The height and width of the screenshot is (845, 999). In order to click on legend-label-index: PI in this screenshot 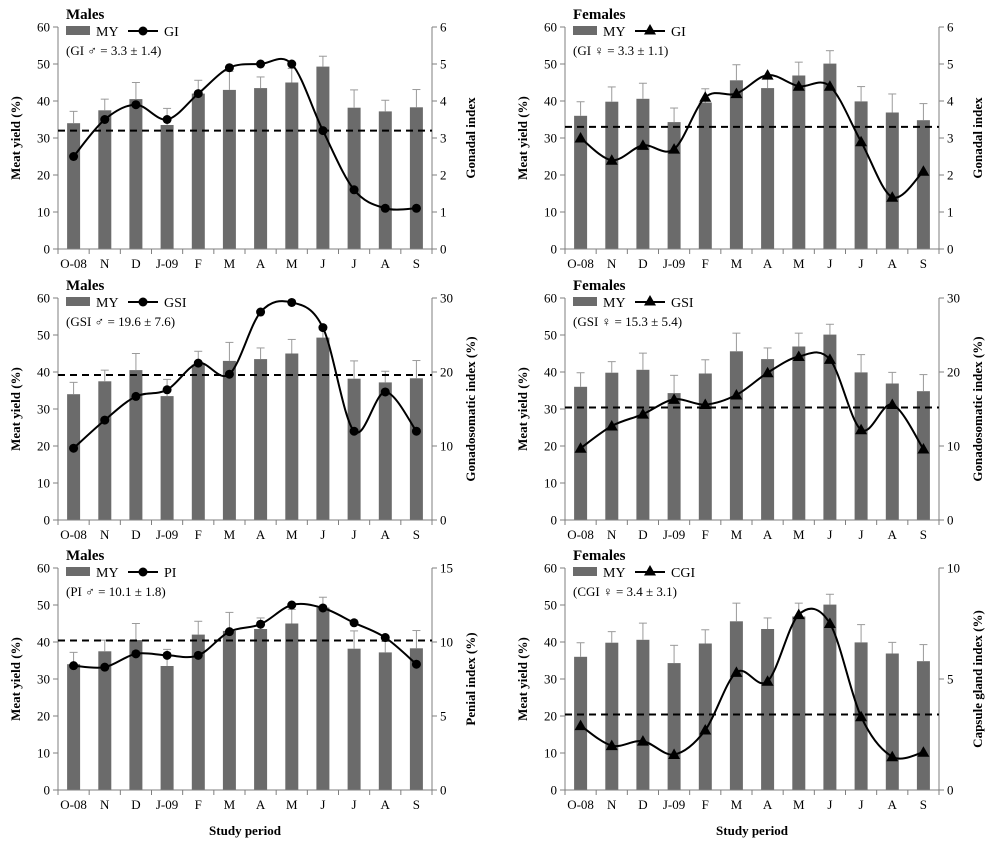, I will do `click(170, 573)`.